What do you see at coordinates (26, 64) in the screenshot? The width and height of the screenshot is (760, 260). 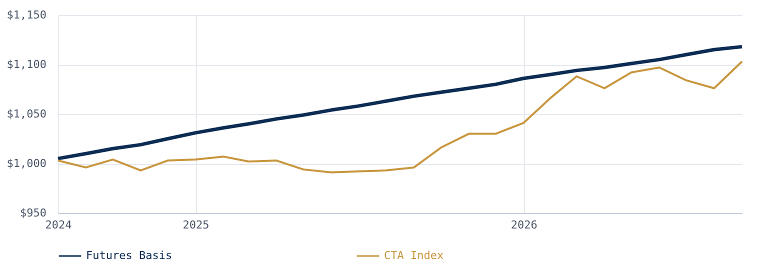 I see `y-tick-label: $1,100` at bounding box center [26, 64].